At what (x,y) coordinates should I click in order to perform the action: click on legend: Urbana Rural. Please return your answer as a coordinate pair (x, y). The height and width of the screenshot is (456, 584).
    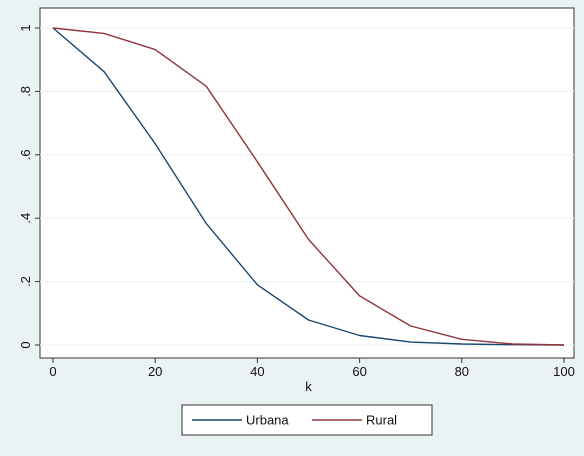
    Looking at the image, I should click on (307, 420).